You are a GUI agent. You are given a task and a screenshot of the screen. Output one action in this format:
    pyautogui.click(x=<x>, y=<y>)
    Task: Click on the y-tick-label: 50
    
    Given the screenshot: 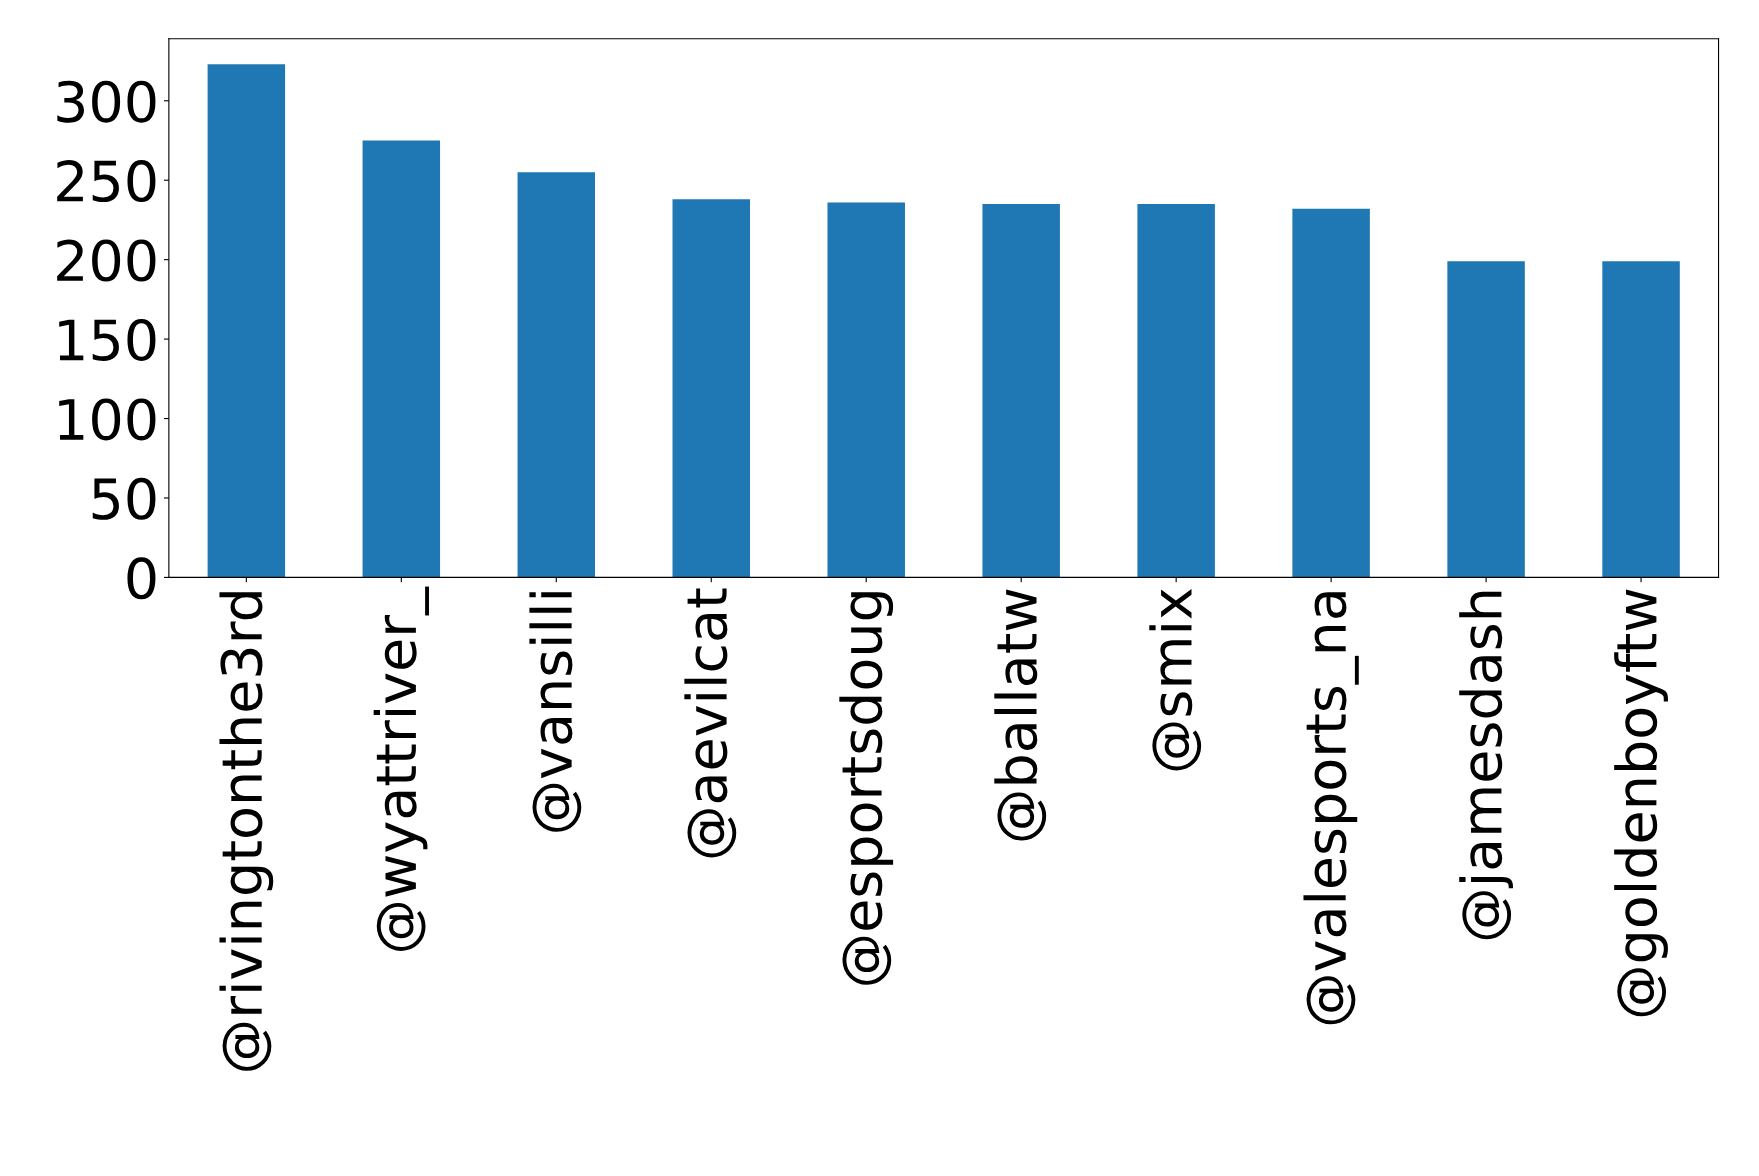 What is the action you would take?
    pyautogui.click(x=124, y=498)
    